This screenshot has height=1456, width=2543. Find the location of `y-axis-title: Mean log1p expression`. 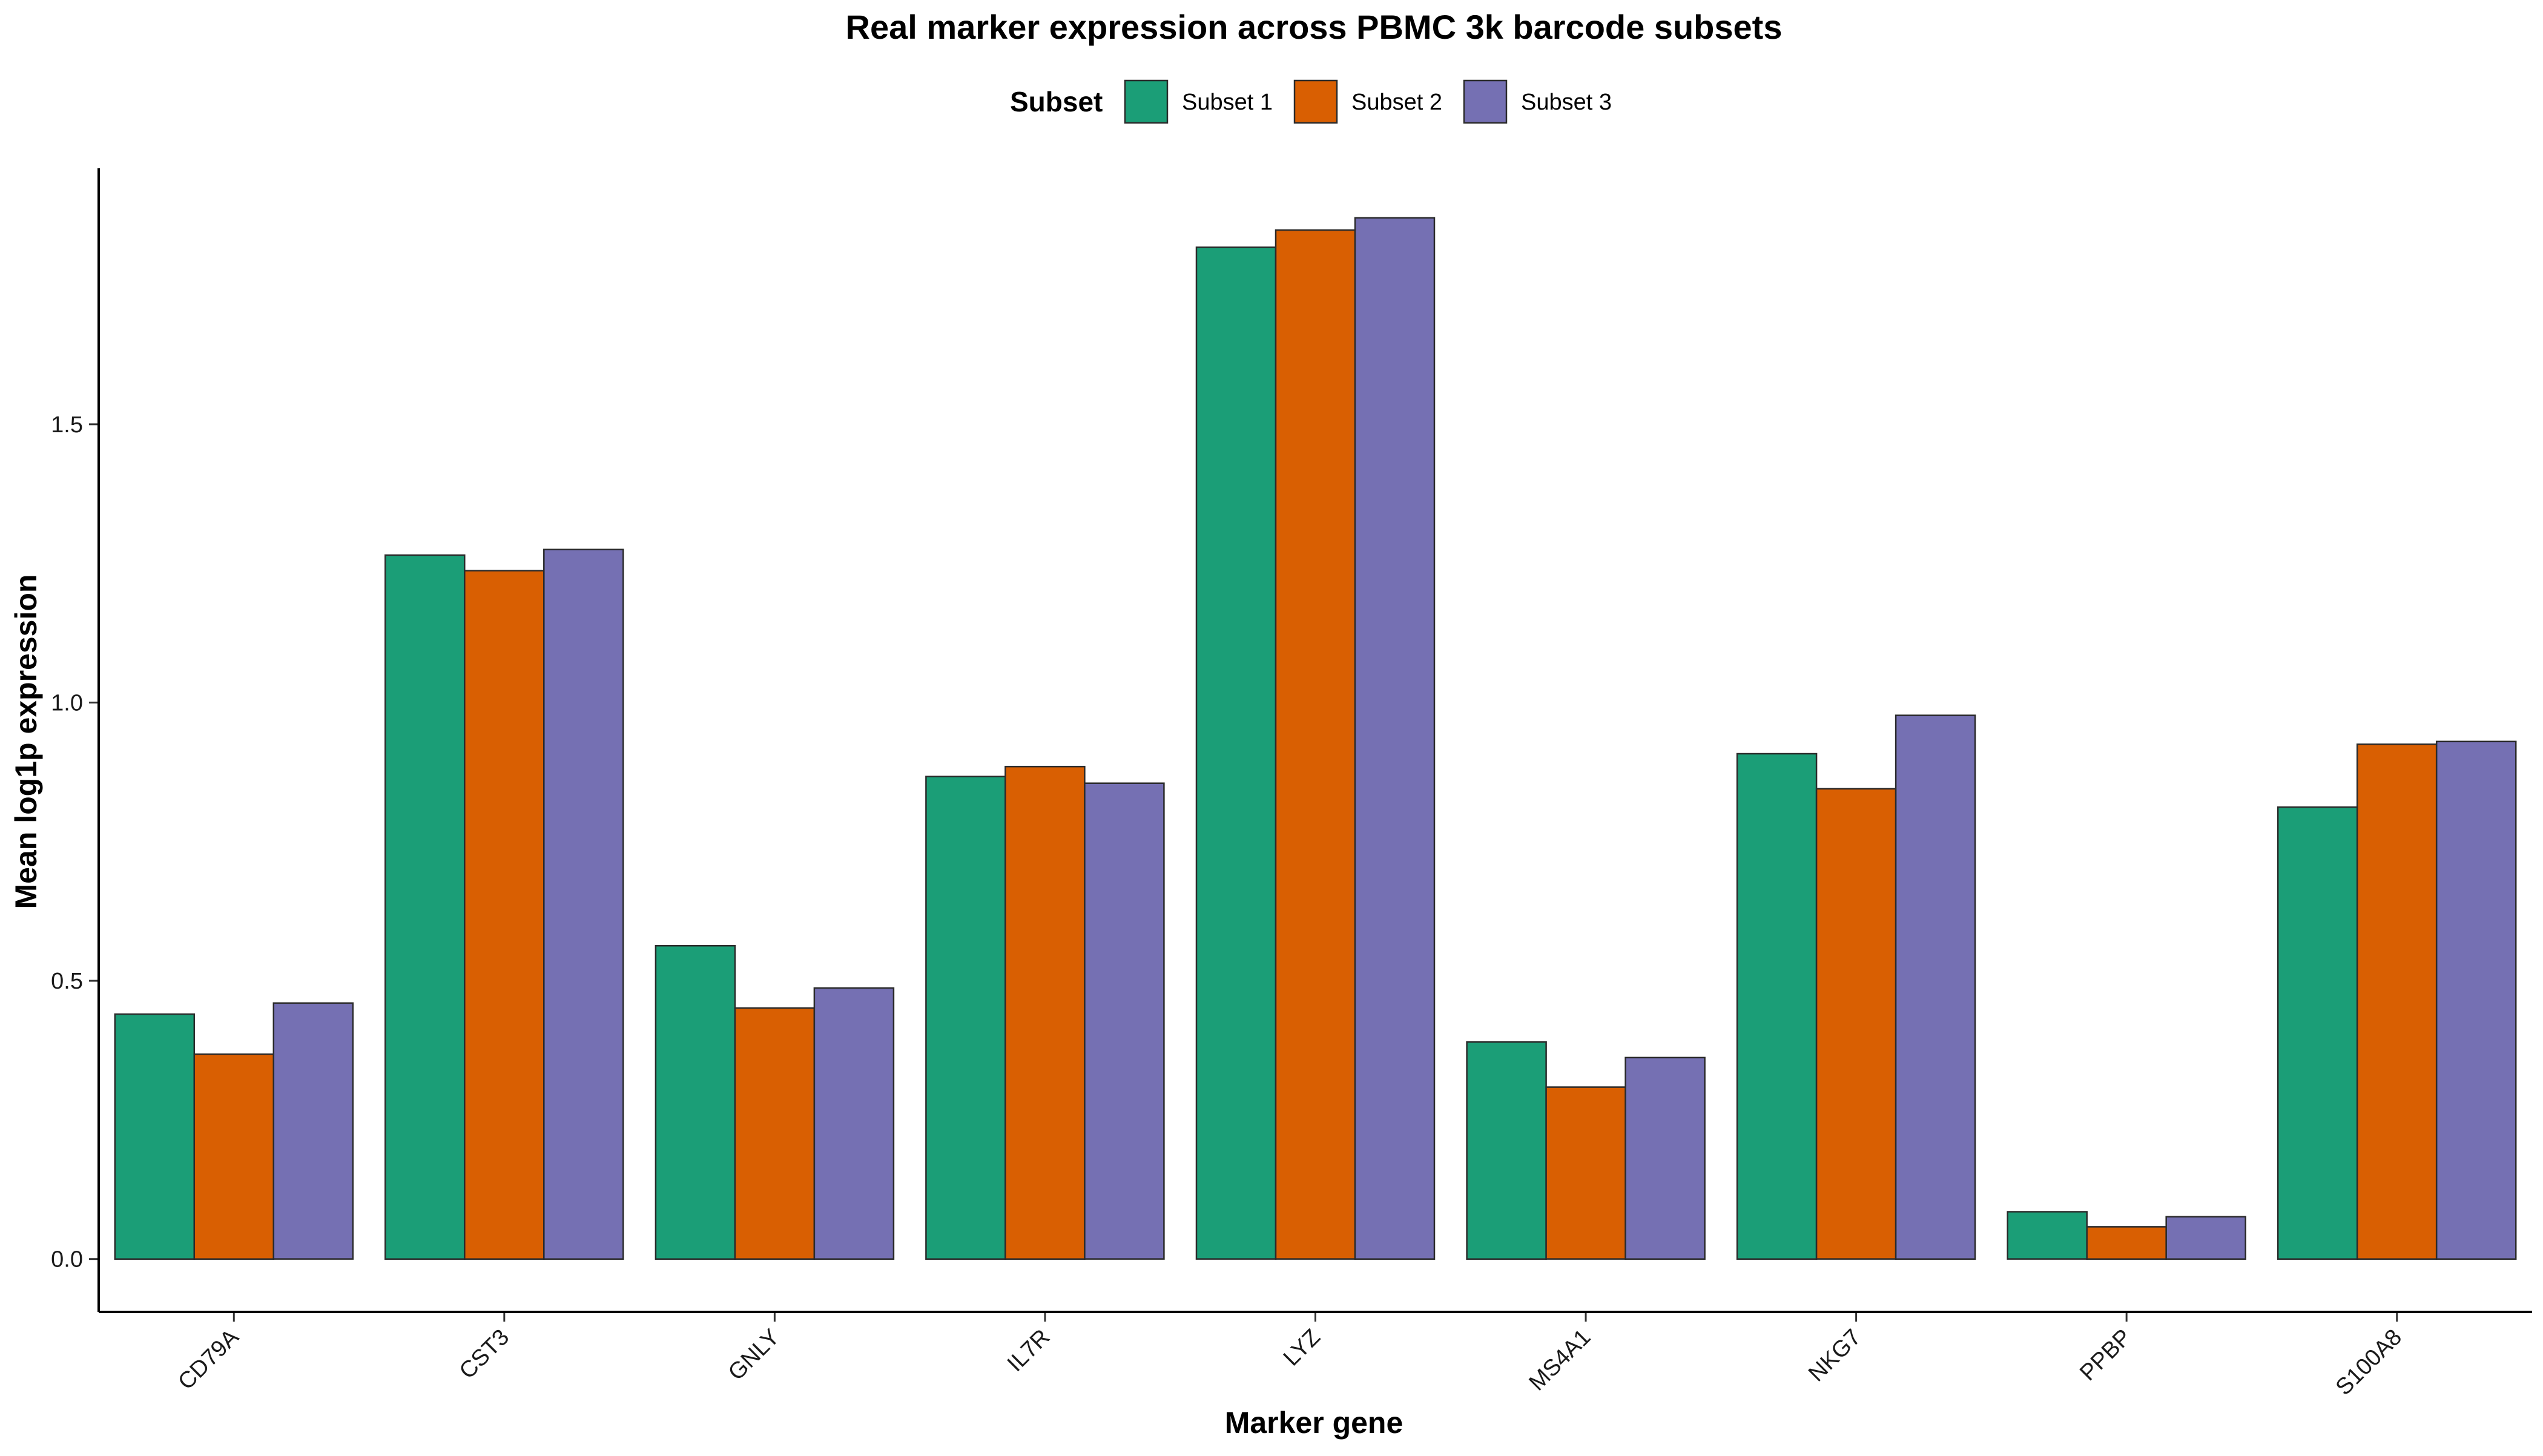

y-axis-title: Mean log1p expression is located at coordinates (26, 742).